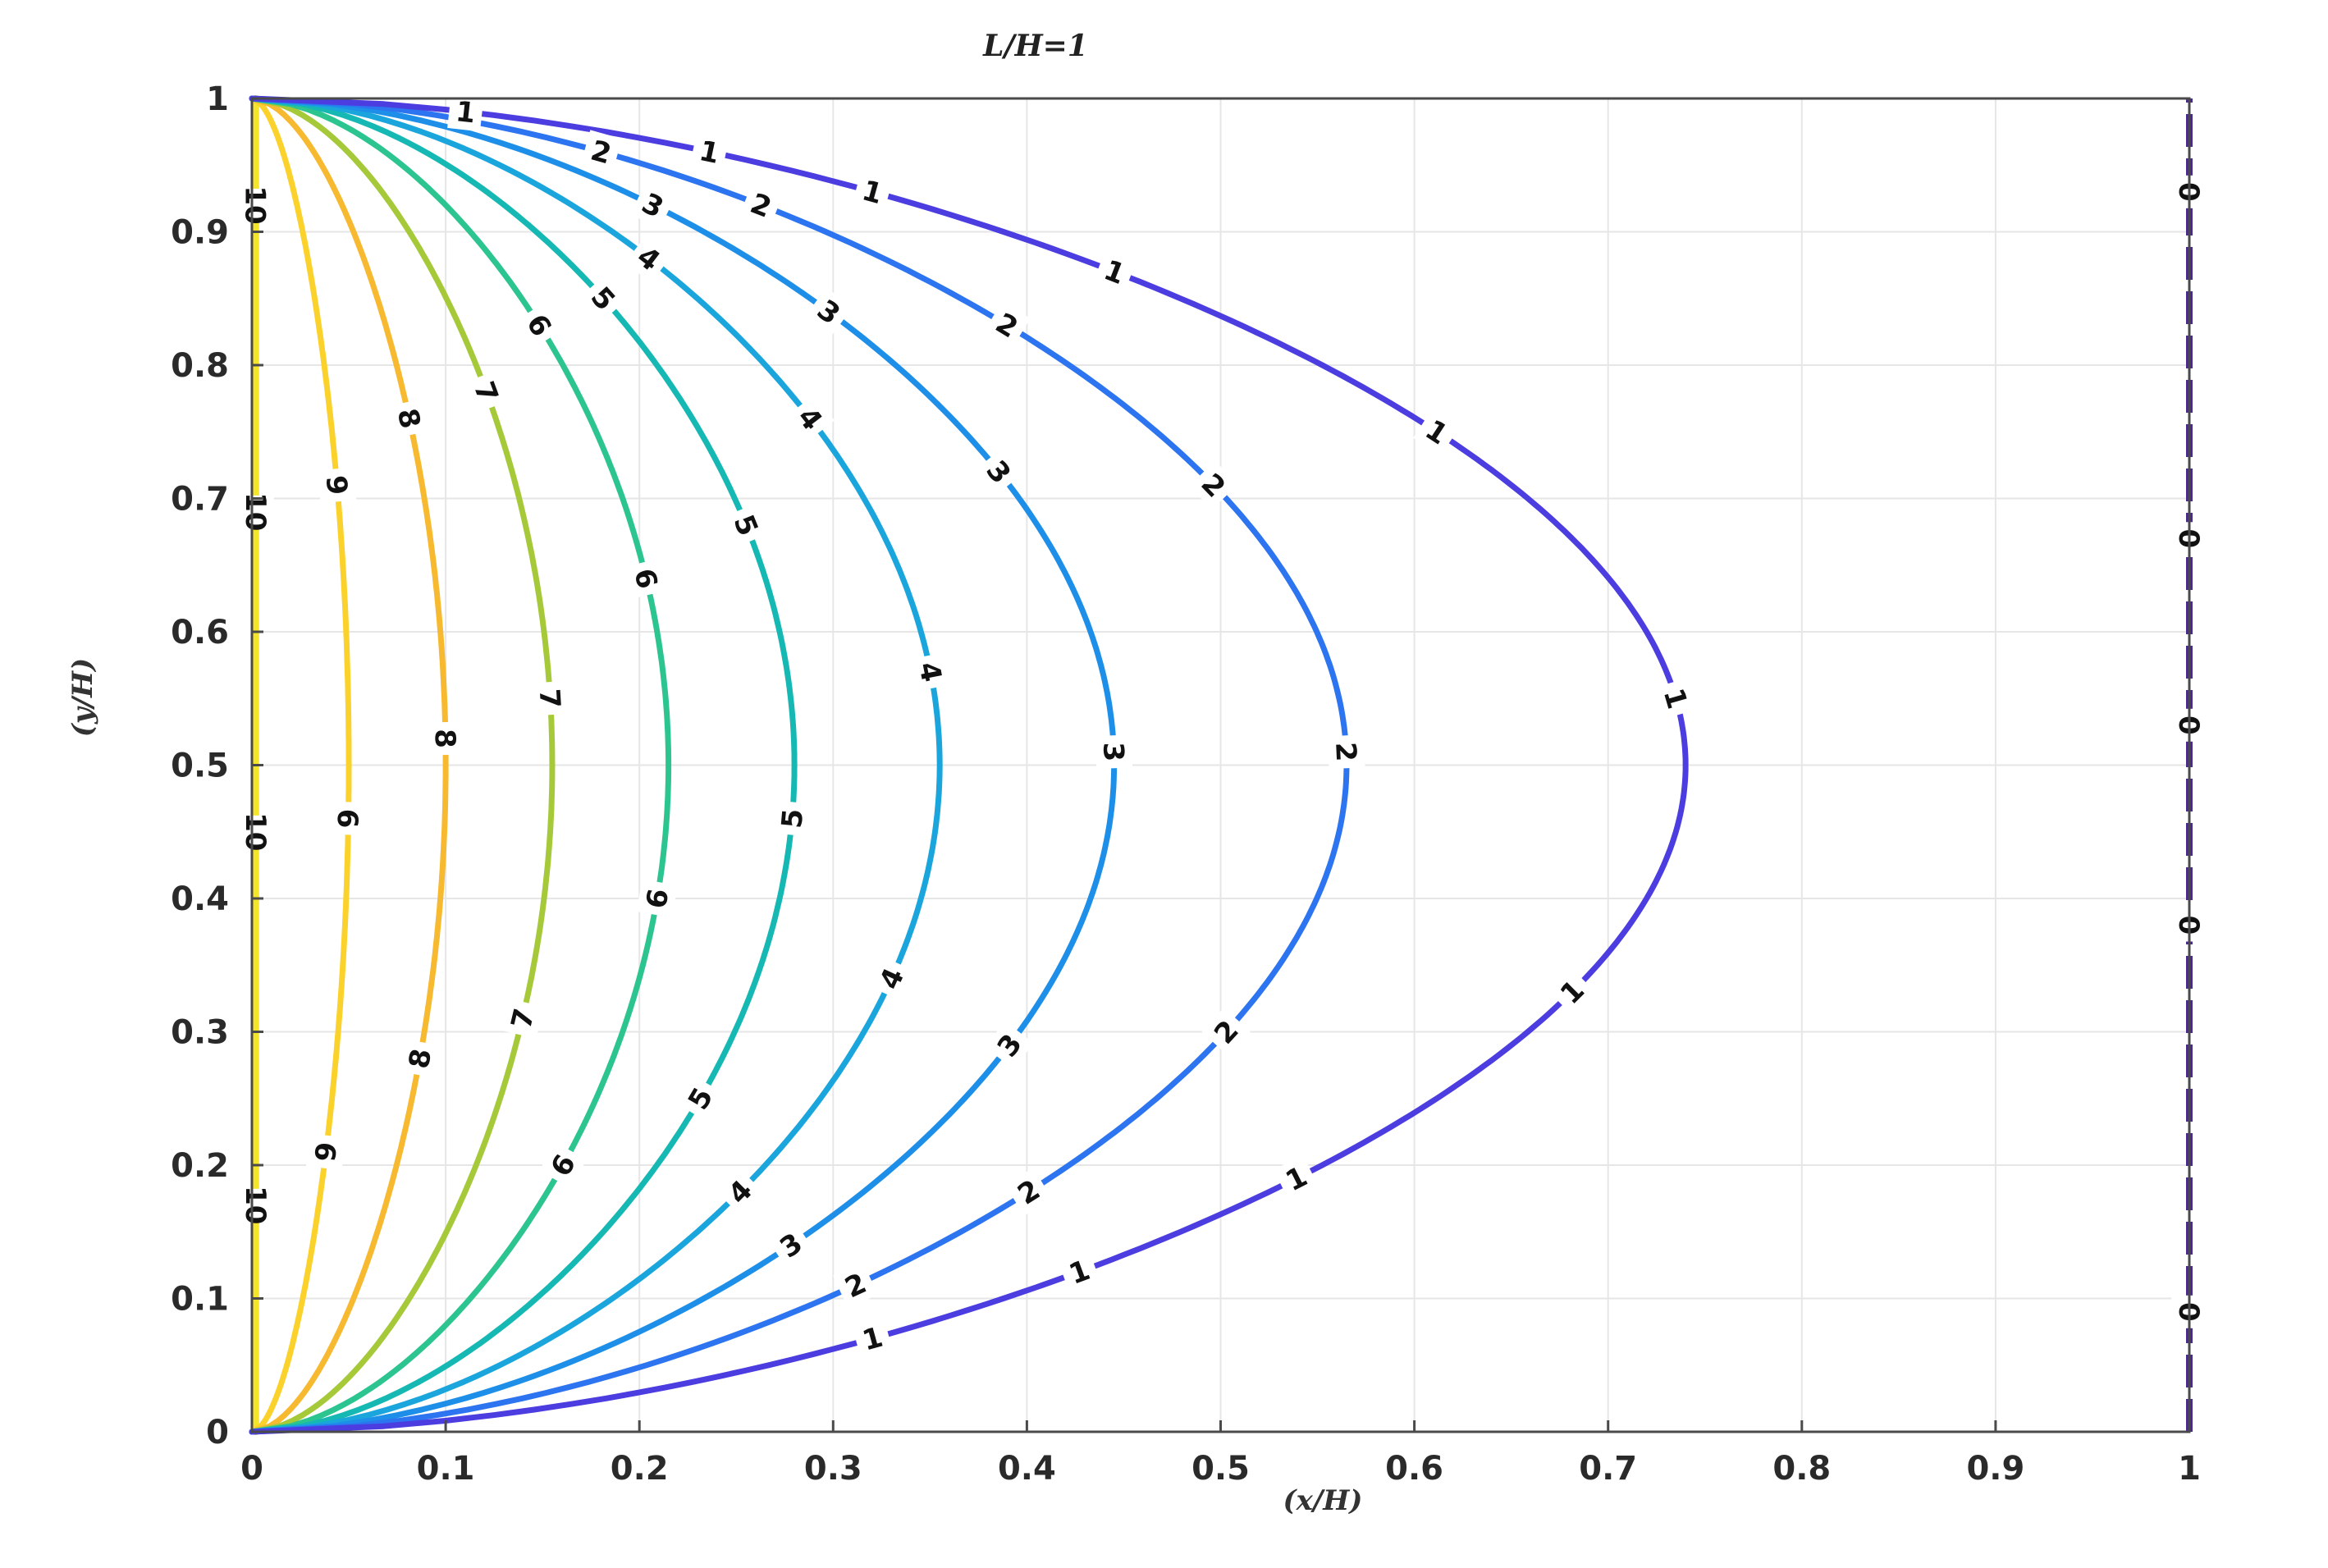 This screenshot has height=1568, width=2328. Describe the element at coordinates (1035, 46) in the screenshot. I see `chart-title: L/H=1` at that location.